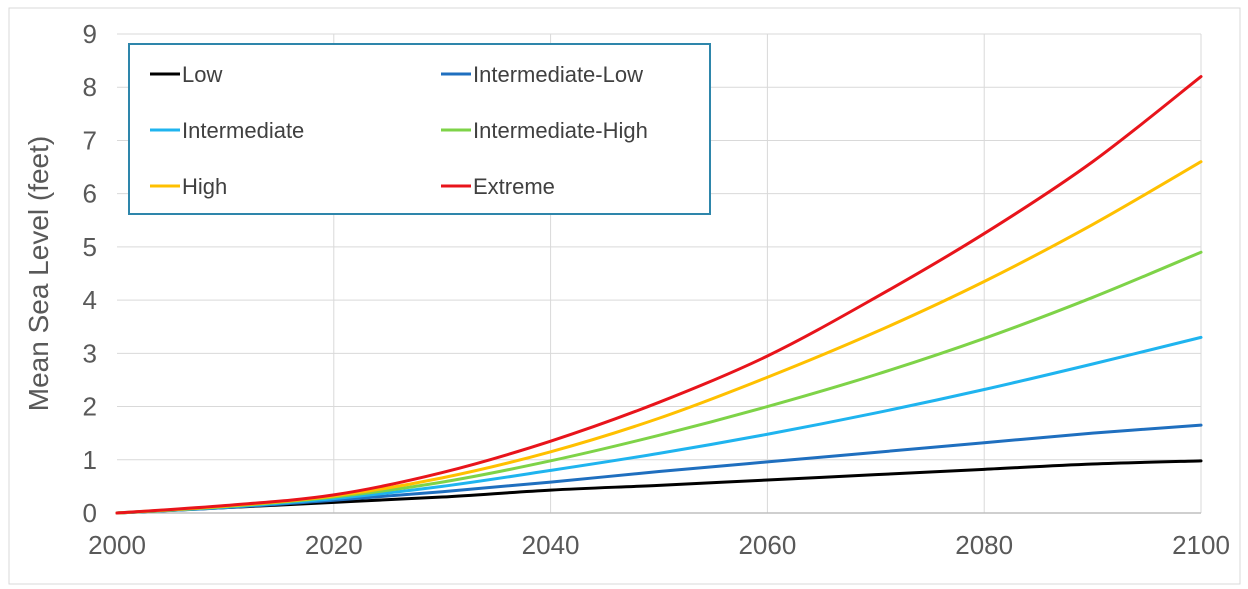 This screenshot has width=1248, height=589. I want to click on legend-label-high: High, so click(204, 186).